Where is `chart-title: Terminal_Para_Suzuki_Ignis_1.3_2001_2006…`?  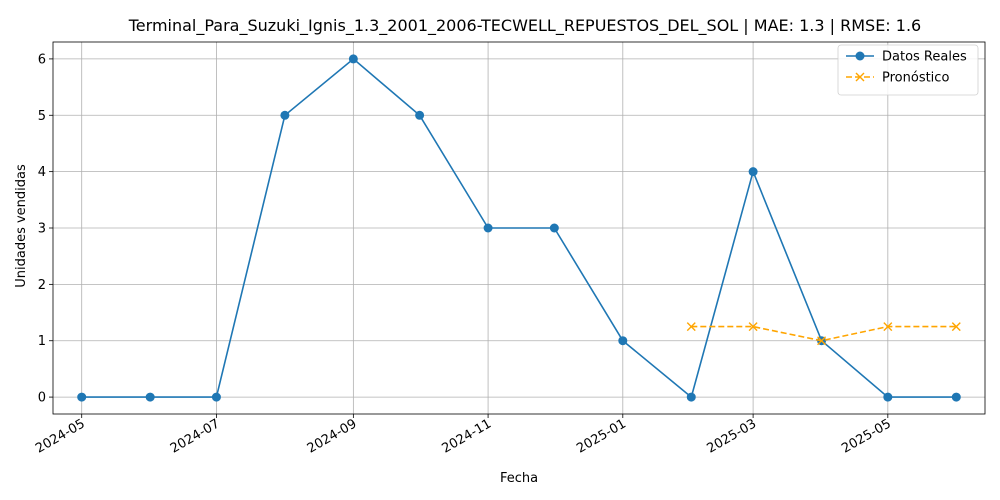 chart-title: Terminal_Para_Suzuki_Ignis_1.3_2001_2006… is located at coordinates (524, 26).